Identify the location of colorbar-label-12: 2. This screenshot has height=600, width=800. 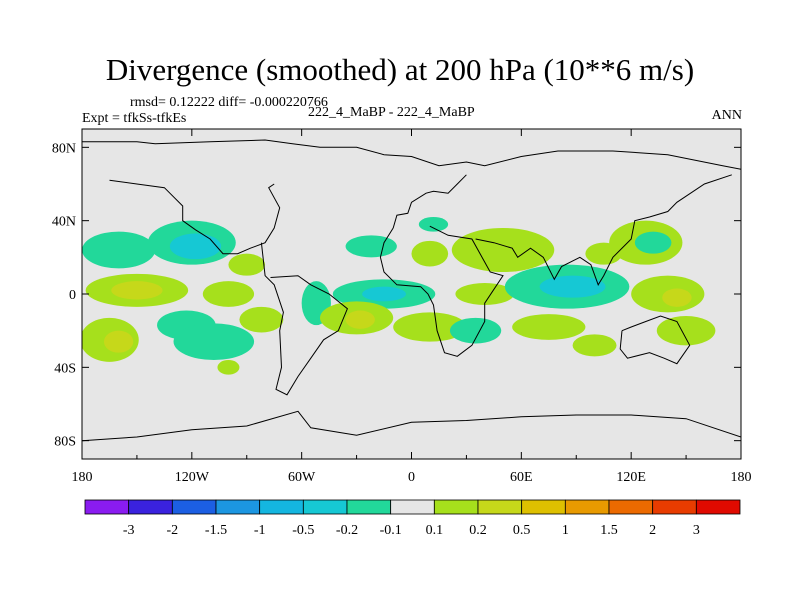
(652, 530).